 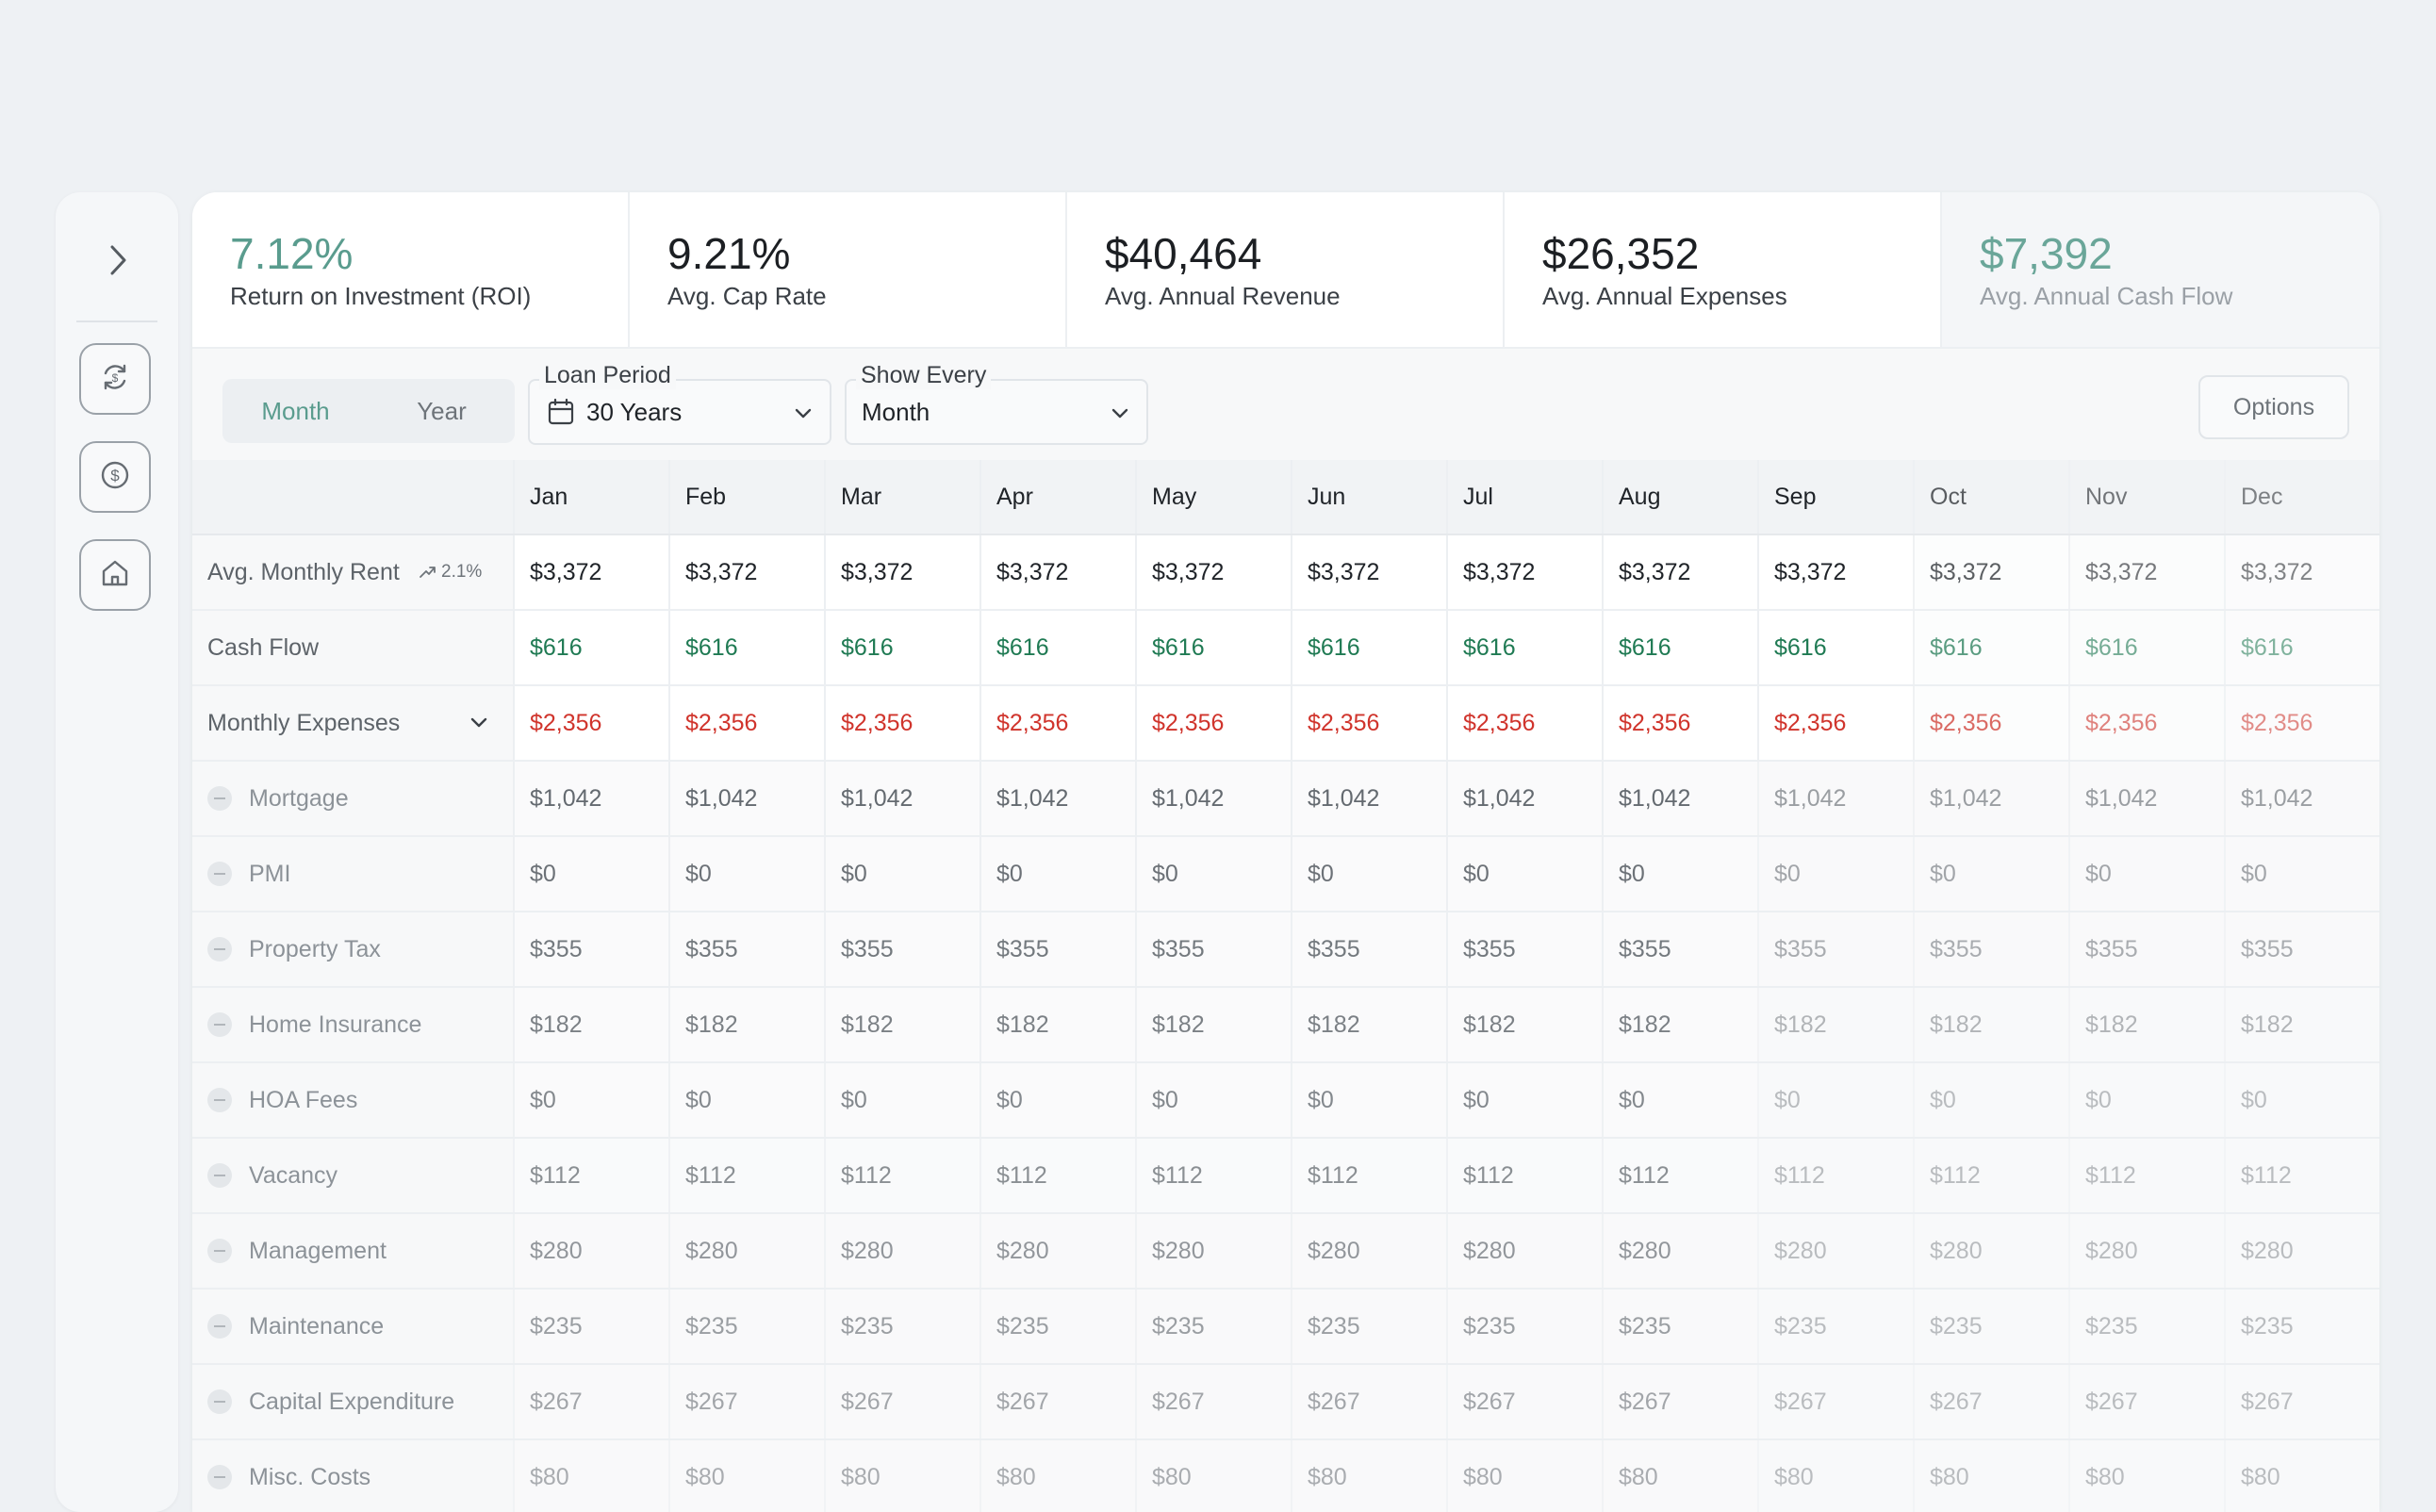 I want to click on row-label-text: HOA Fees, so click(x=304, y=1099).